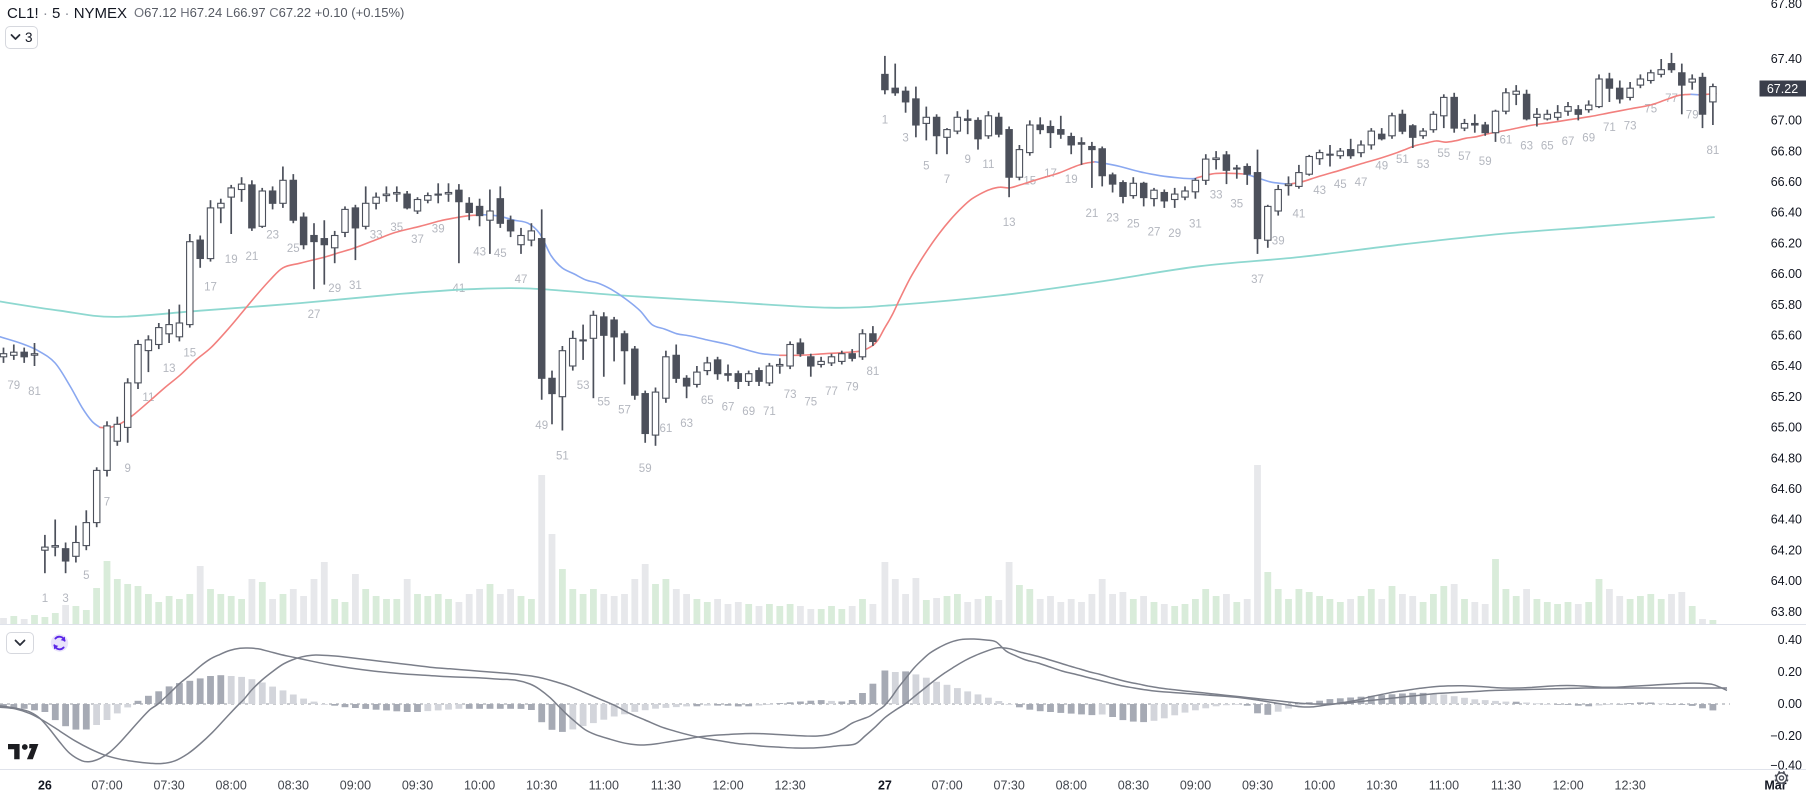 The image size is (1806, 804). I want to click on svg-text: 33, so click(1216, 196).